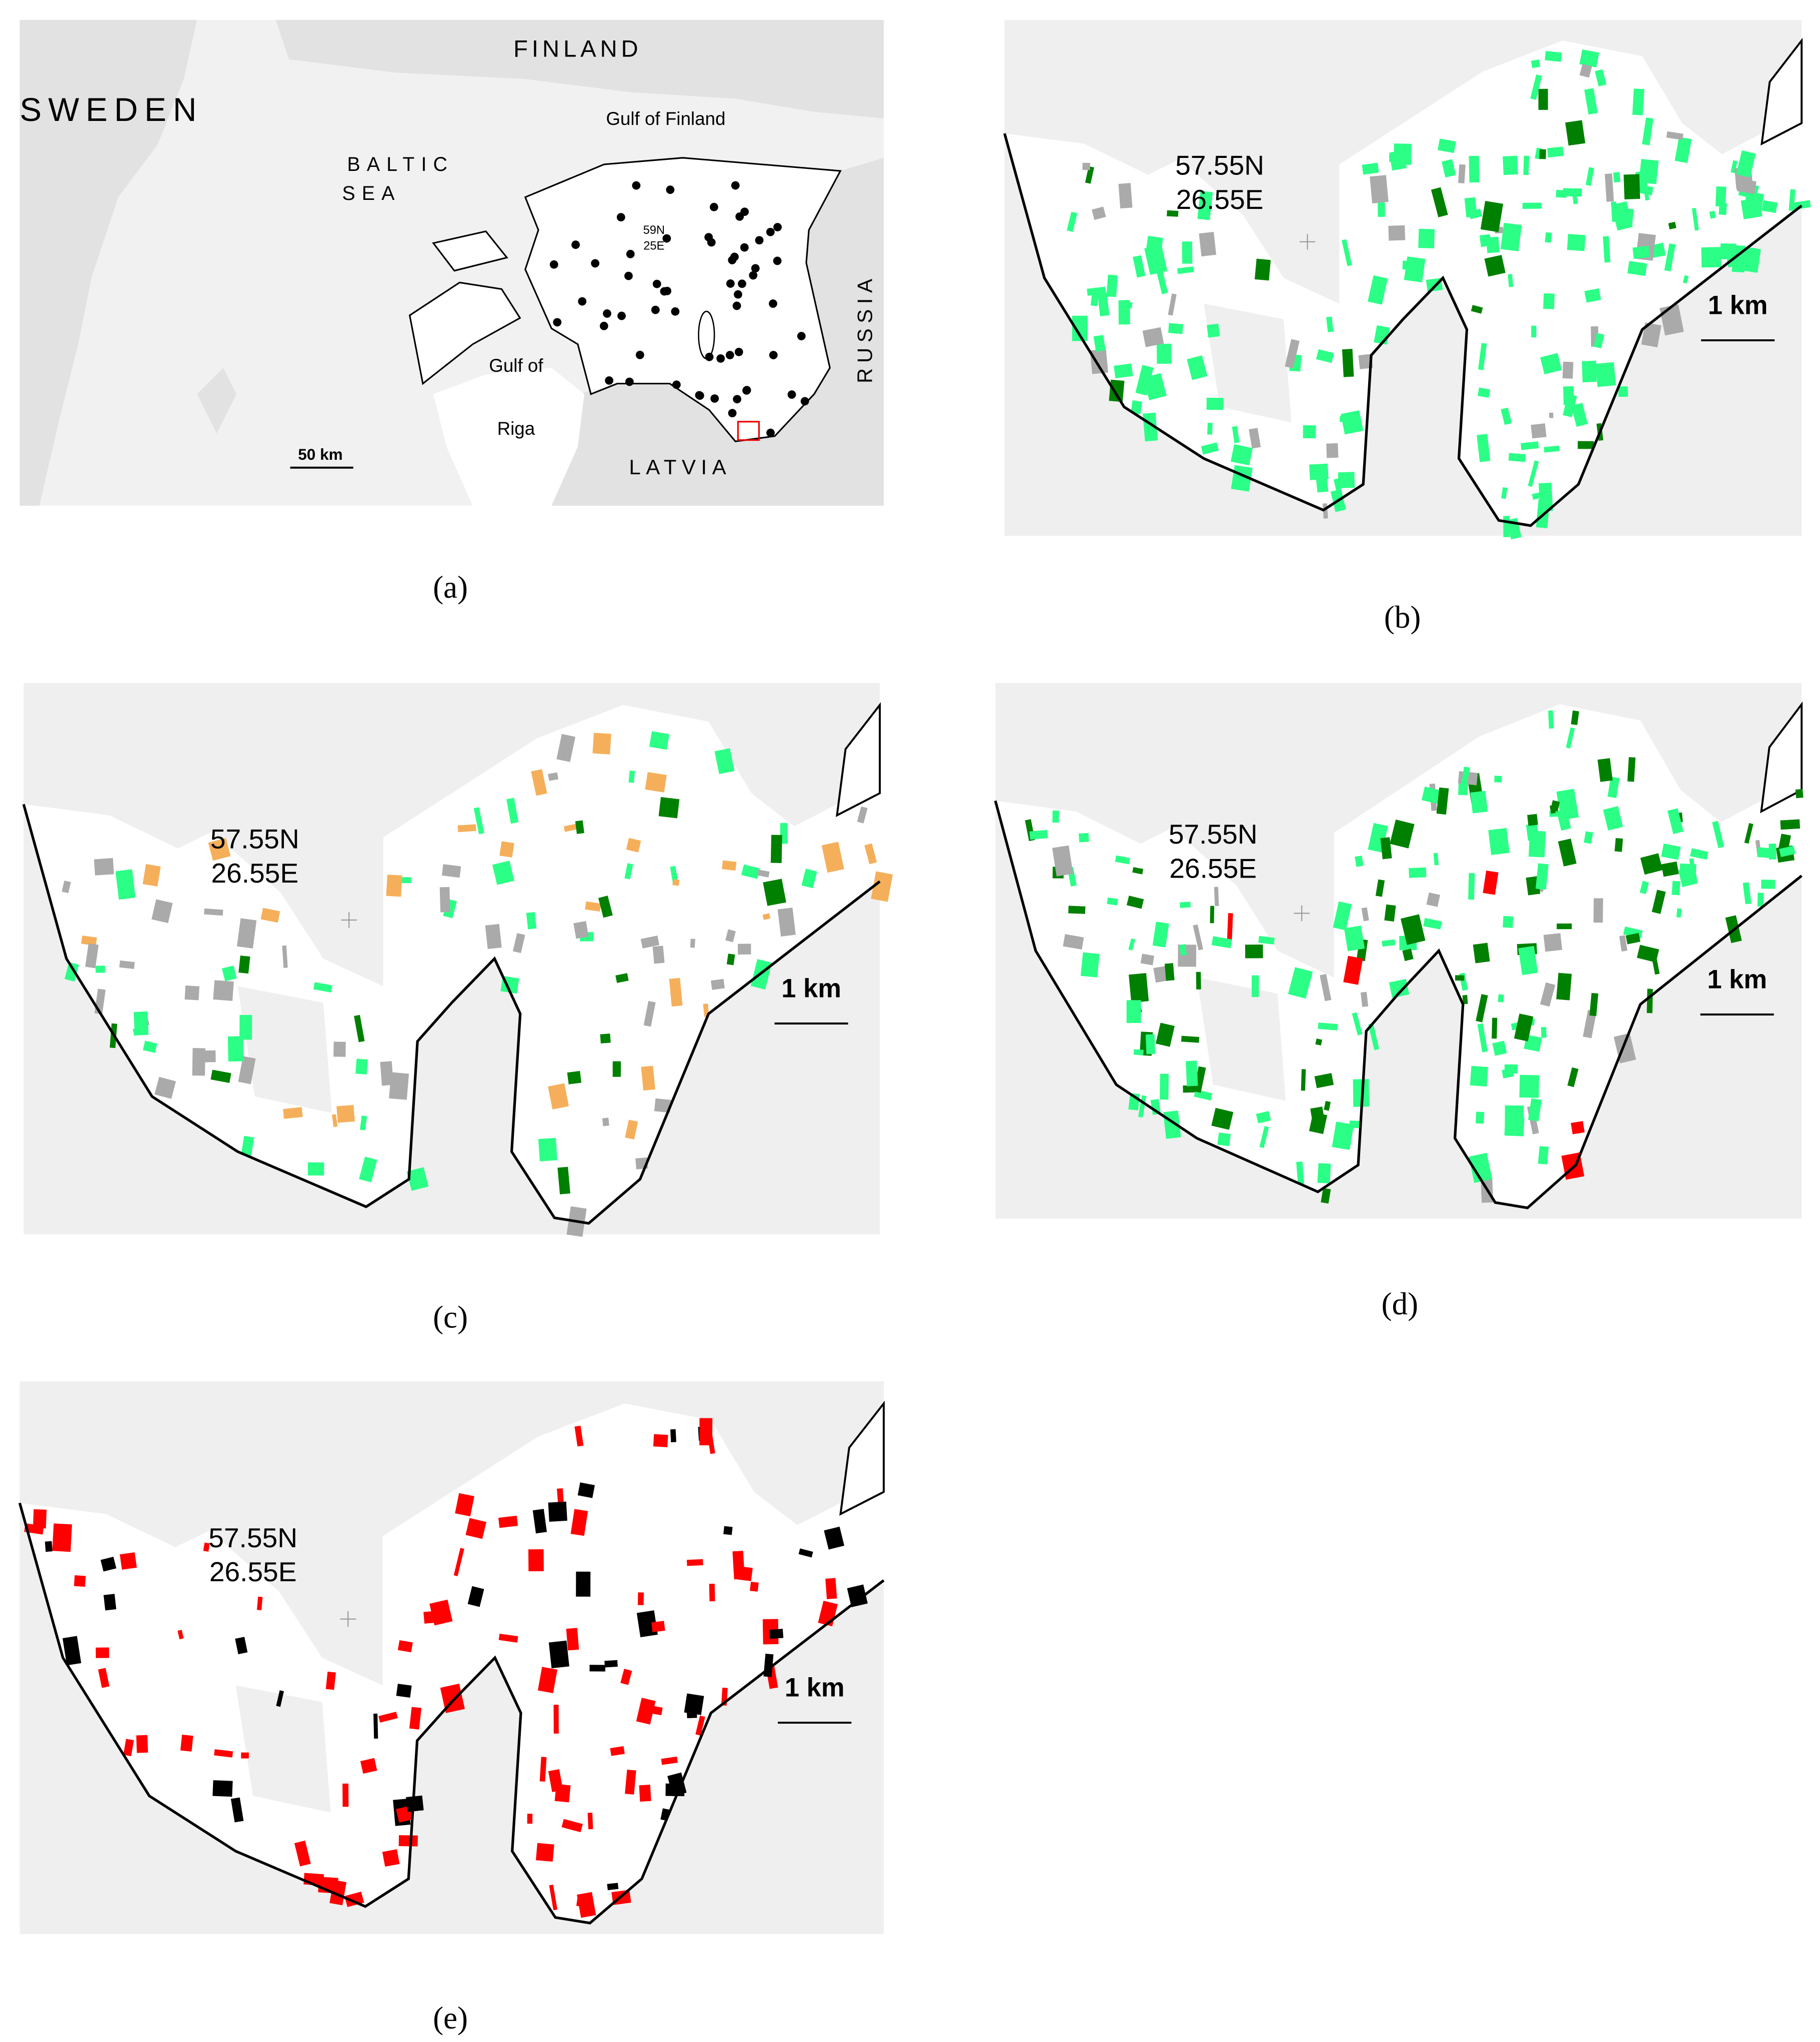 Image resolution: width=1820 pixels, height=2042 pixels. I want to click on map-label: 59N, so click(654, 230).